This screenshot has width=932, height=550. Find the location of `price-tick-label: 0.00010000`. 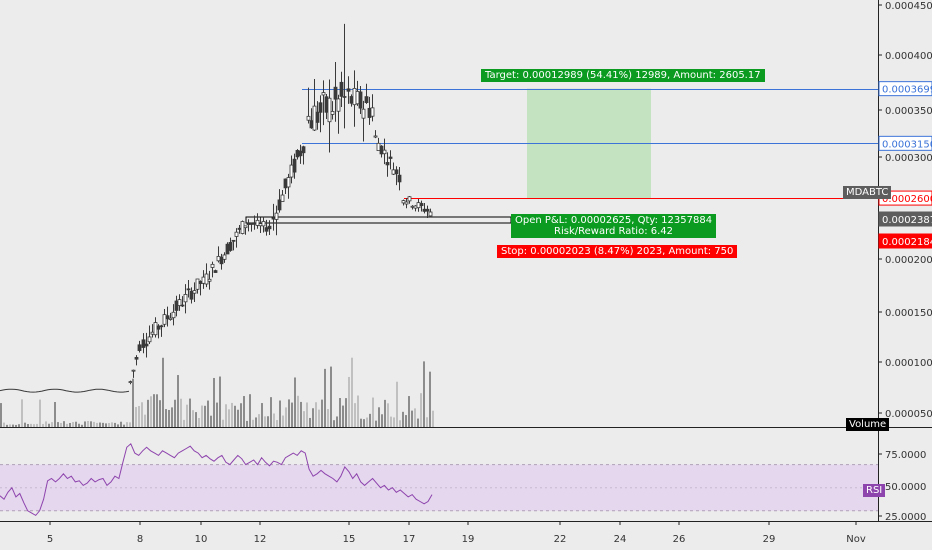

price-tick-label: 0.00010000 is located at coordinates (908, 363).